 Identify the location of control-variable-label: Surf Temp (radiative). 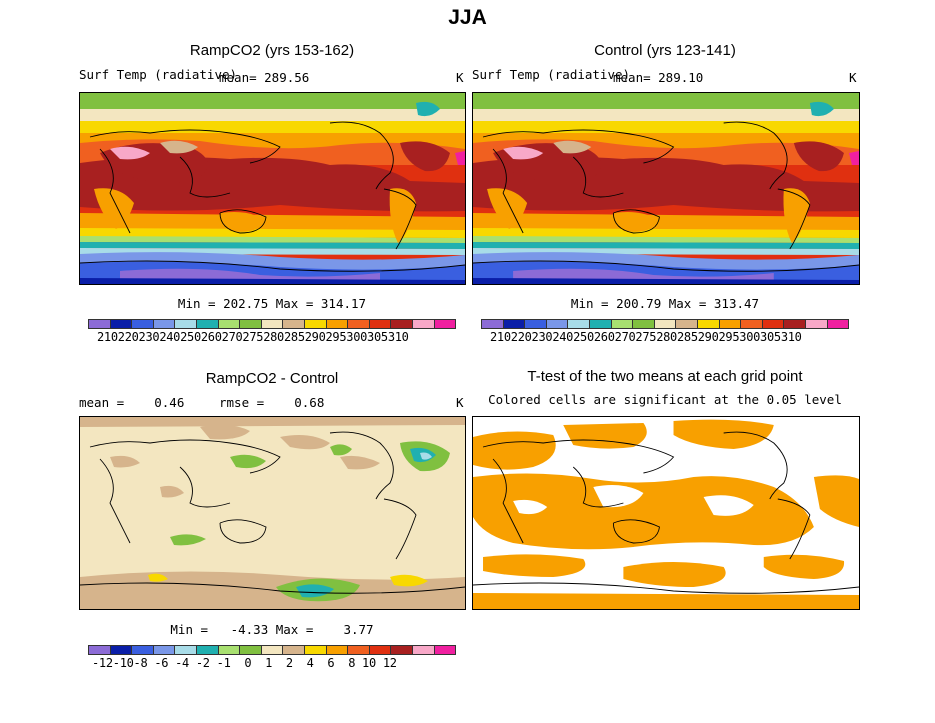
(551, 74).